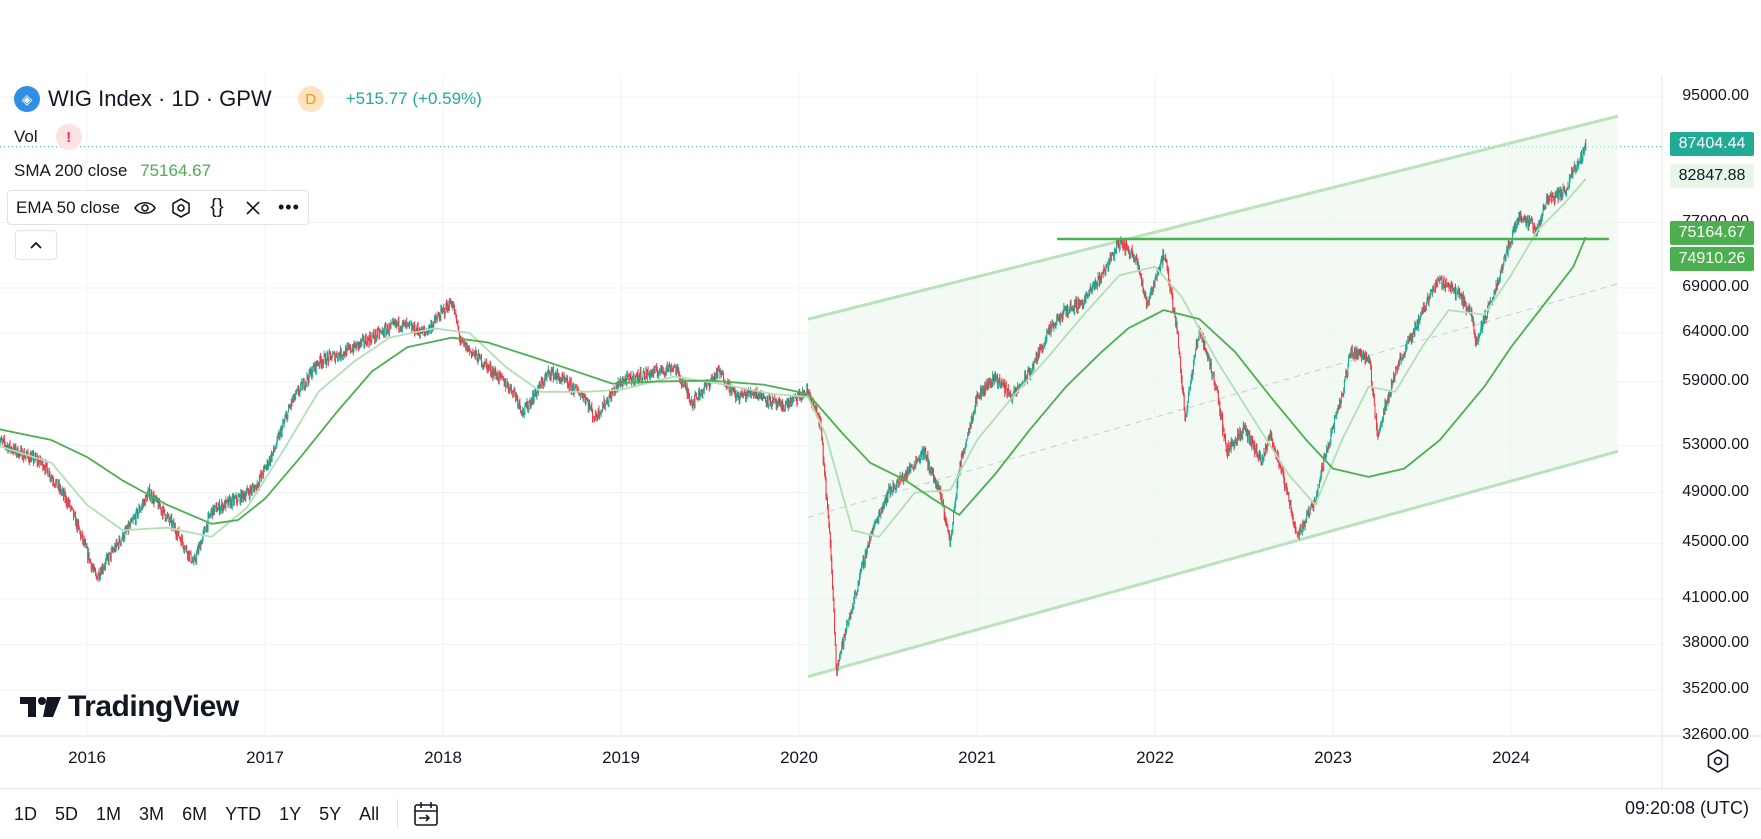  Describe the element at coordinates (160, 98) in the screenshot. I see `symbol-title: WIG Index · 1D · GPW` at that location.